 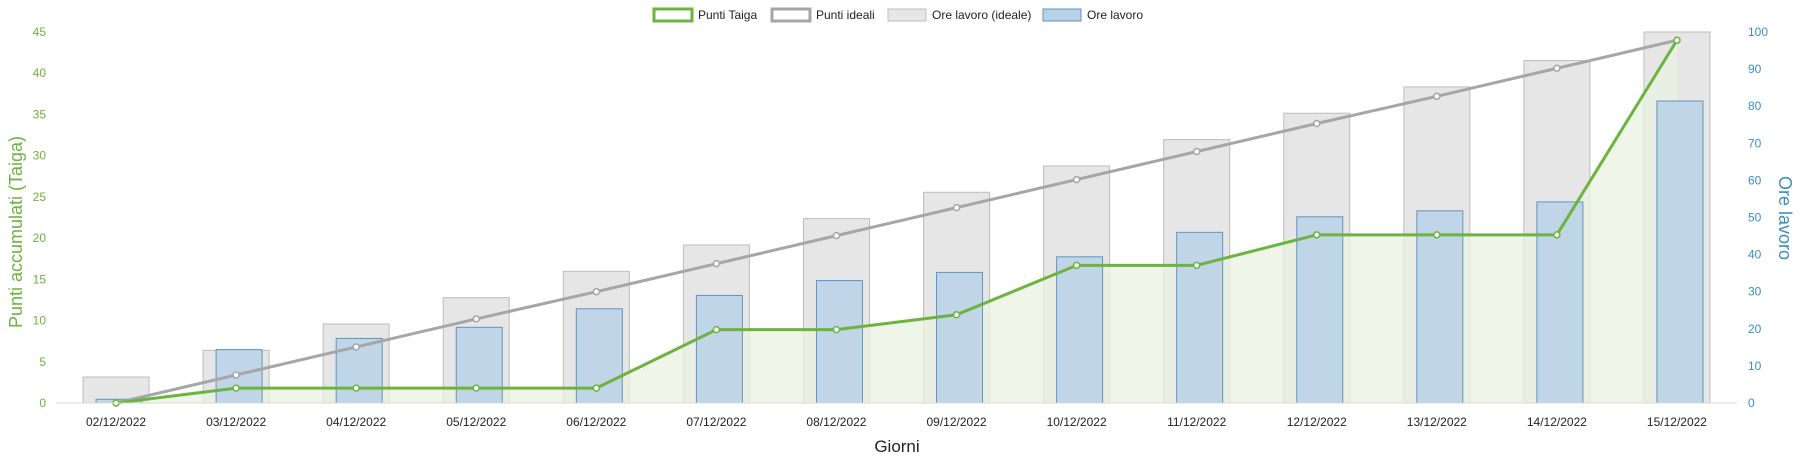 I want to click on legend-swatch-punti-ideali, so click(x=791, y=15).